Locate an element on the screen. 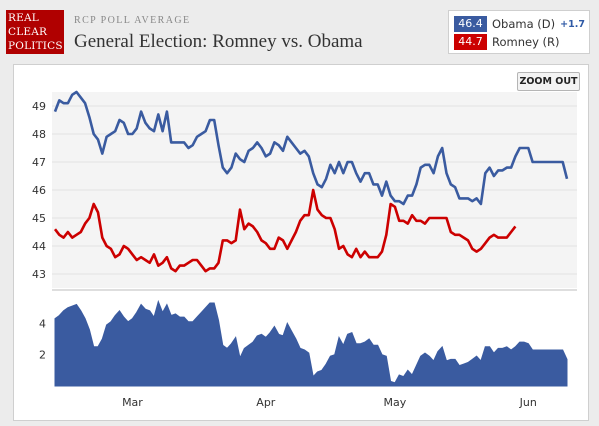 The image size is (599, 426). logo-line-1: REAL is located at coordinates (23, 18).